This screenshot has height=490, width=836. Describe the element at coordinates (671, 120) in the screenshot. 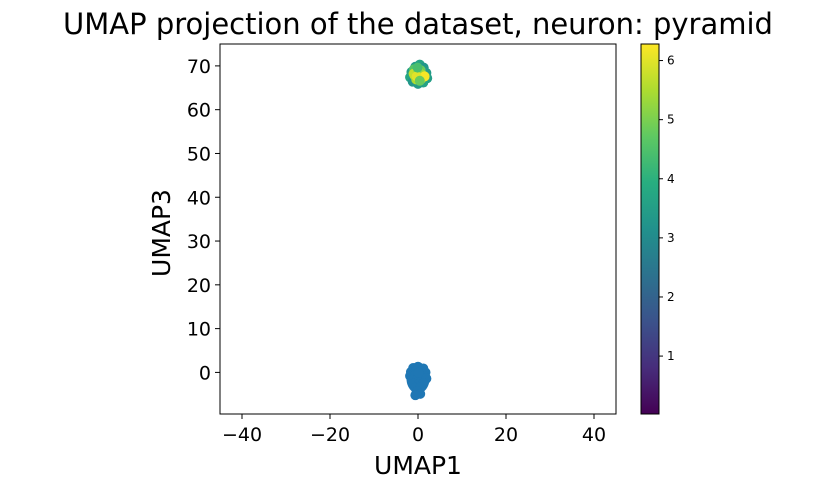

I see `colorbar-tick-label: 5` at that location.